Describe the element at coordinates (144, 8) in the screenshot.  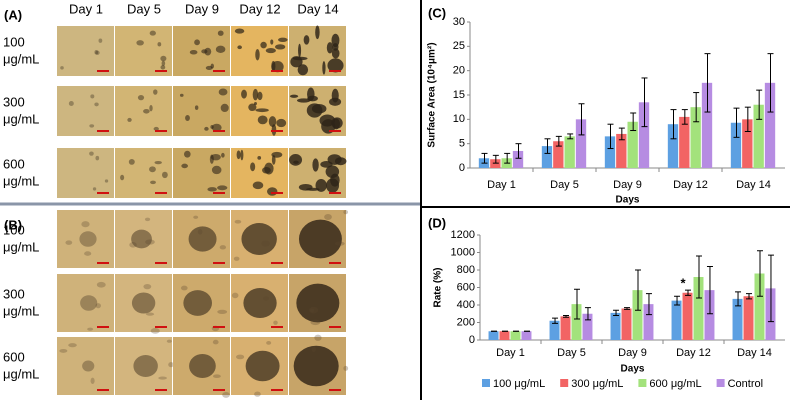
I see `column-header: Day 5` at that location.